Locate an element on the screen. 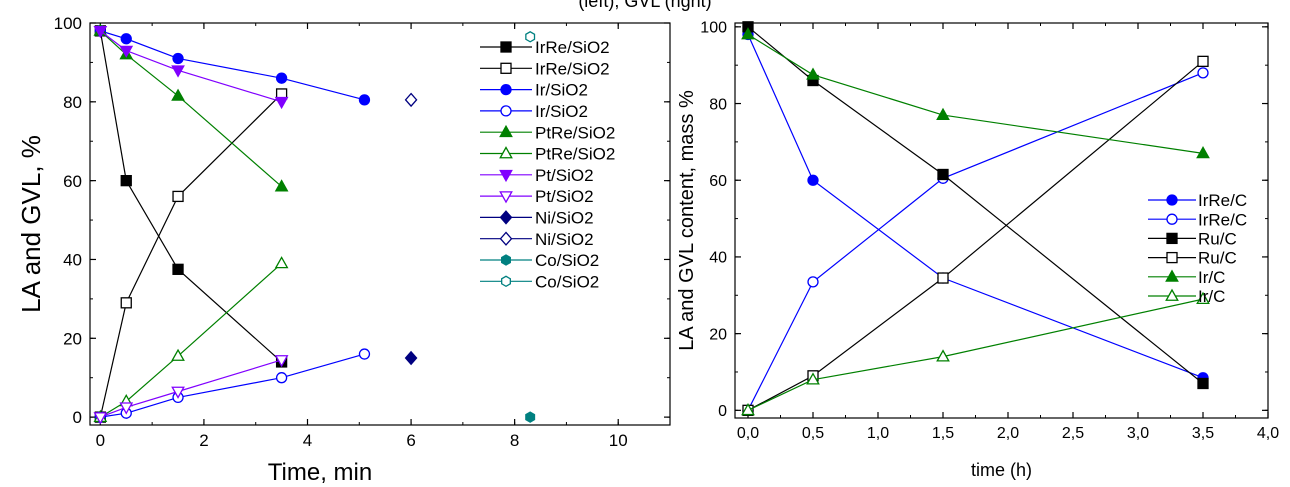 This screenshot has width=1290, height=487. x-tick-label: 8 is located at coordinates (514, 440).